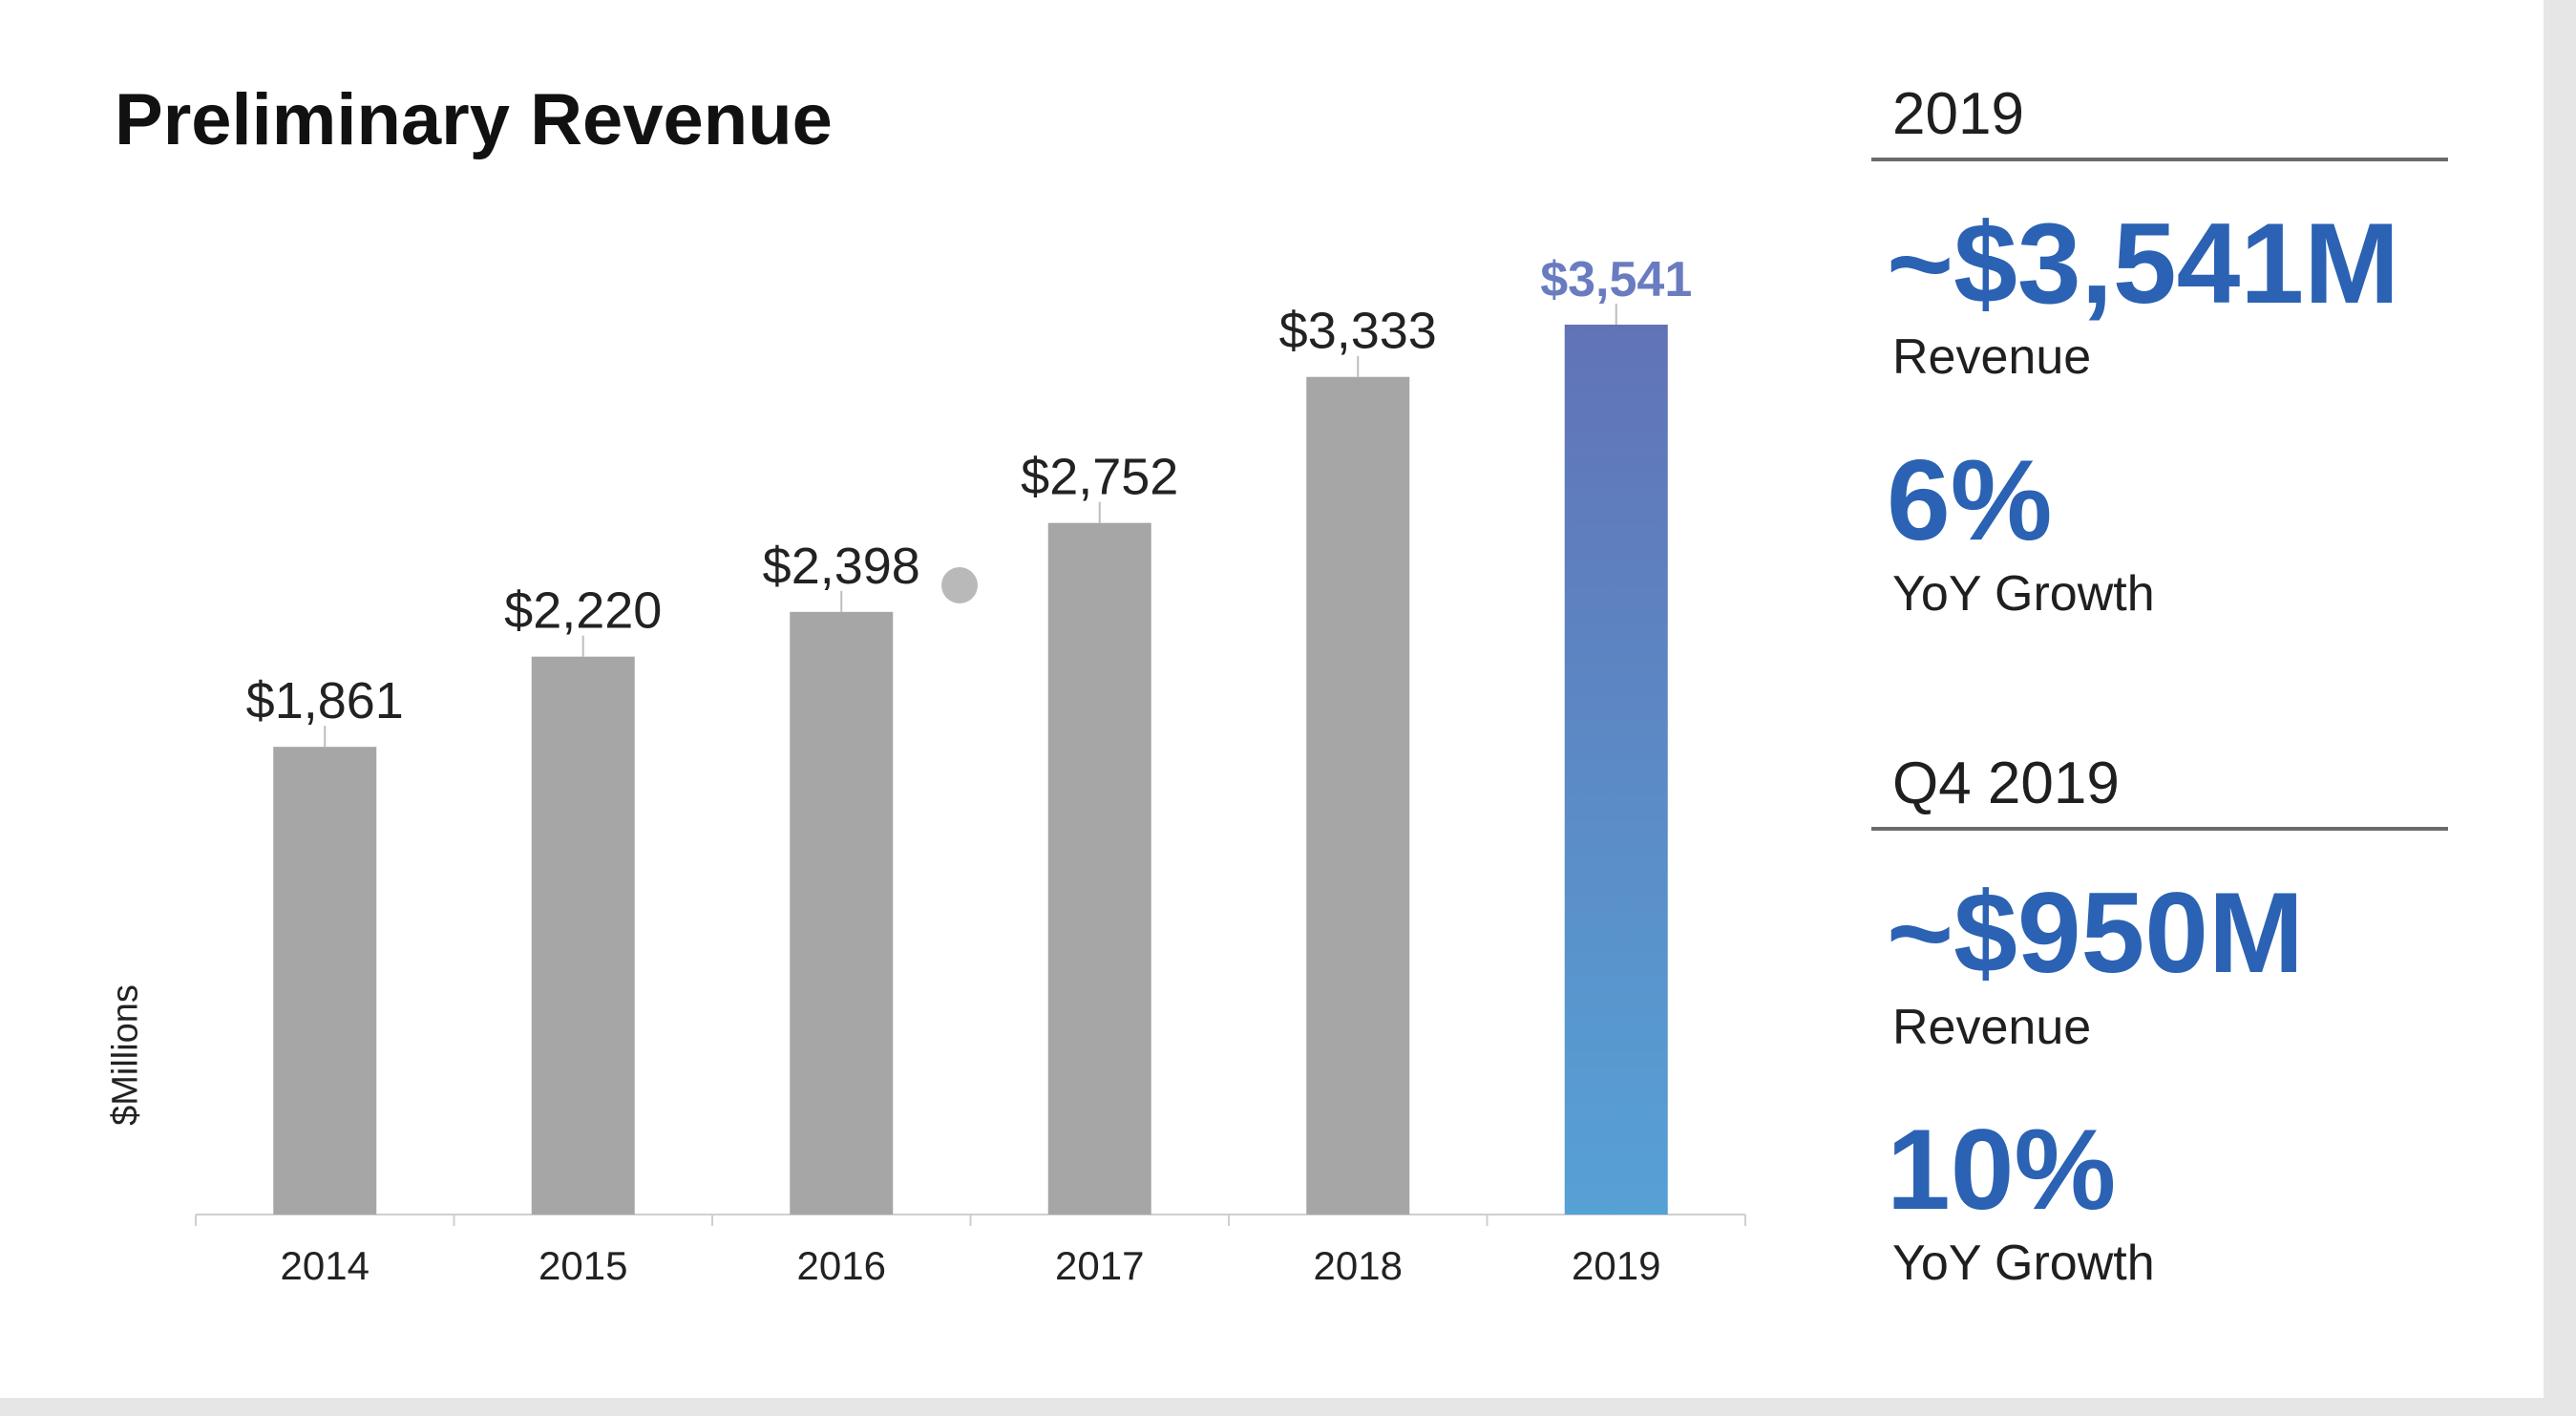 This screenshot has width=2576, height=1416. What do you see at coordinates (1616, 770) in the screenshot?
I see `bar-2019` at bounding box center [1616, 770].